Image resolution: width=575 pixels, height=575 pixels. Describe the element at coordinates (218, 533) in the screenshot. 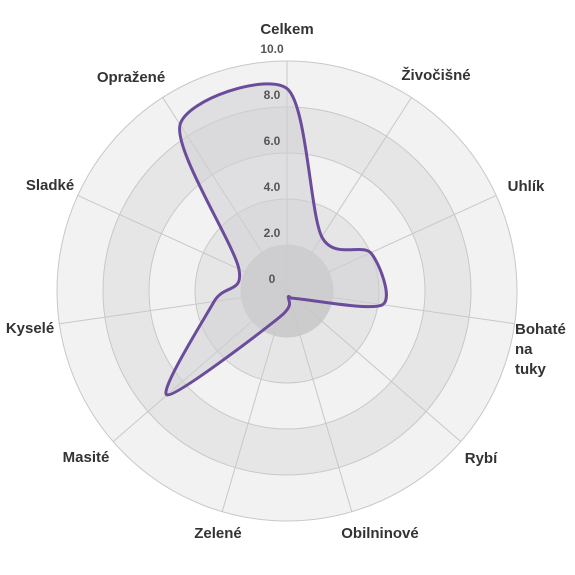

I see `category-label: Zelené` at that location.